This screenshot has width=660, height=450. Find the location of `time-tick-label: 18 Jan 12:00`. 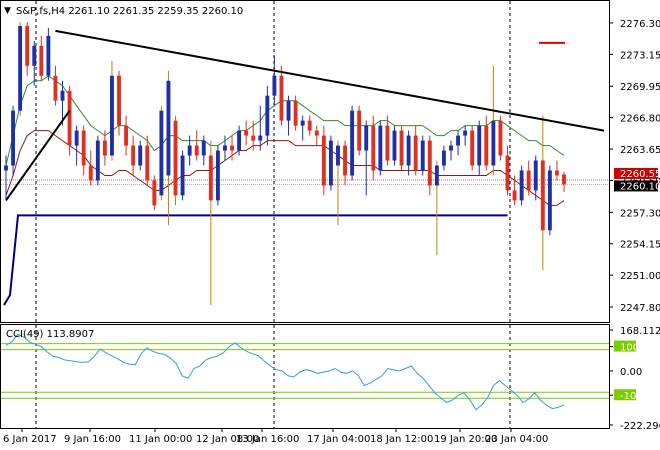

time-tick-label: 18 Jan 12:00 is located at coordinates (401, 439).